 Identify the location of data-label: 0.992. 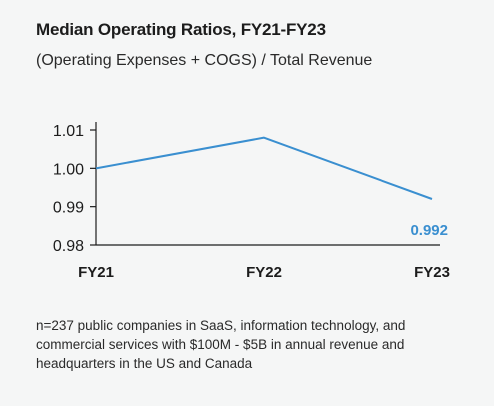
(429, 230).